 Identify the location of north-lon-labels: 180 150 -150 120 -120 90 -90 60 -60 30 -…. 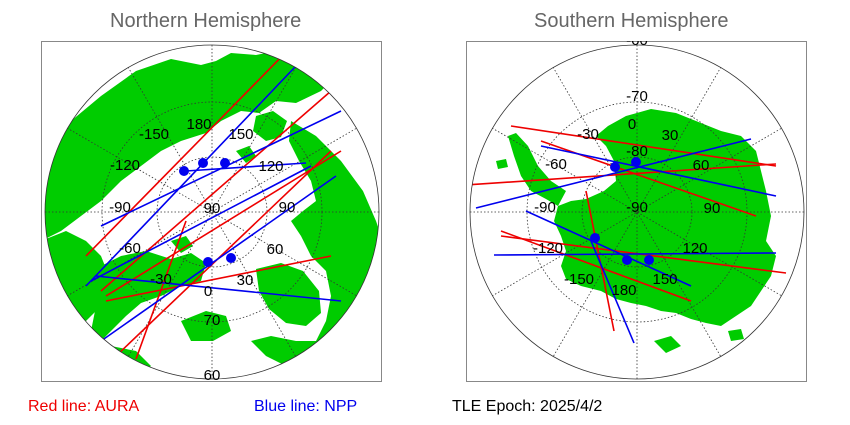
(202, 208).